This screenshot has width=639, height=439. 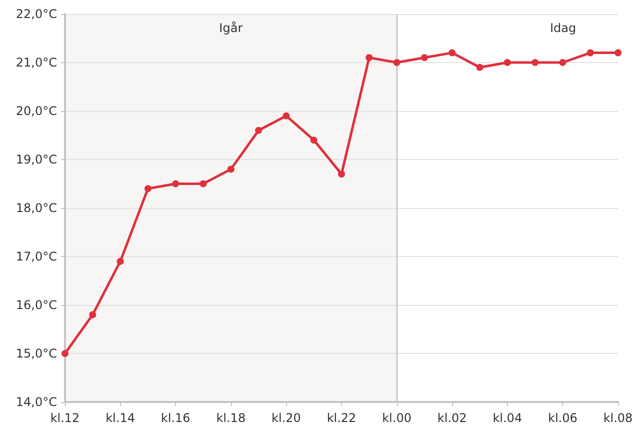 What do you see at coordinates (36, 159) in the screenshot?
I see `y-tick-label: 19,0°C` at bounding box center [36, 159].